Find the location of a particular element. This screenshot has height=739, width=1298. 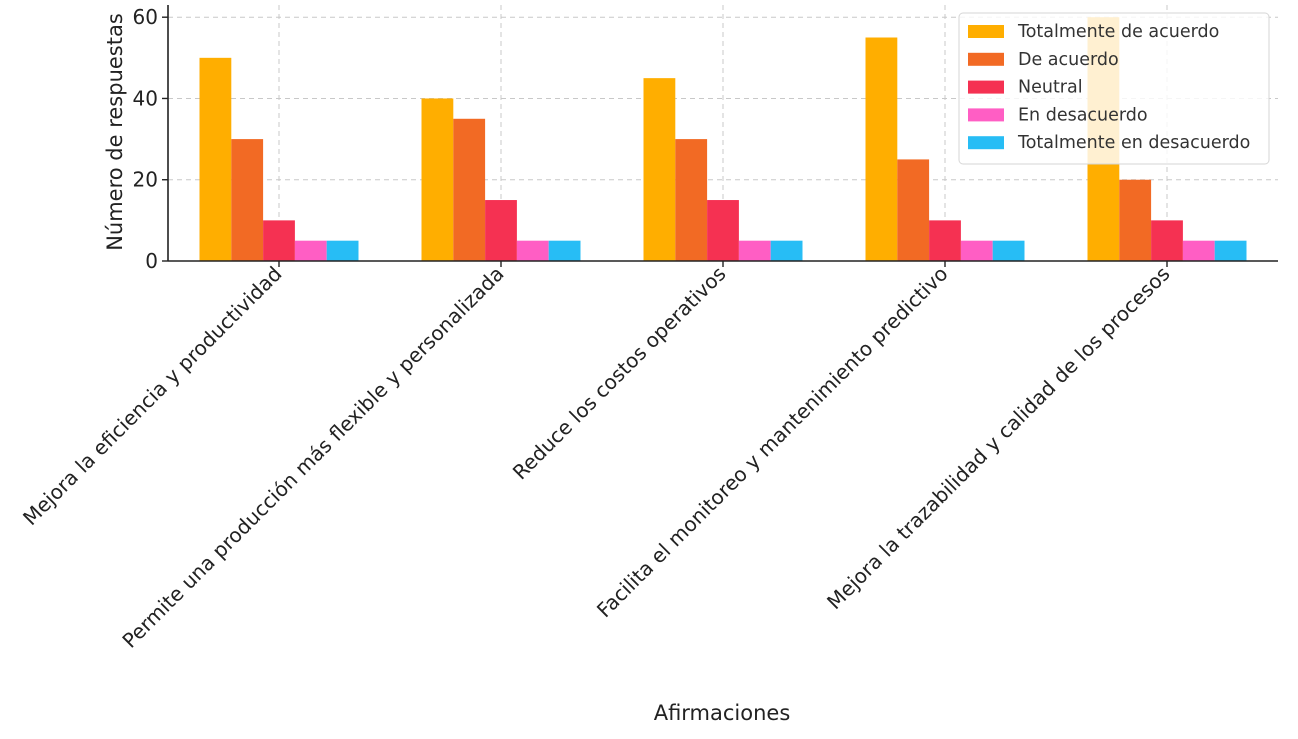

y-tick-label: 60 is located at coordinates (145, 17).